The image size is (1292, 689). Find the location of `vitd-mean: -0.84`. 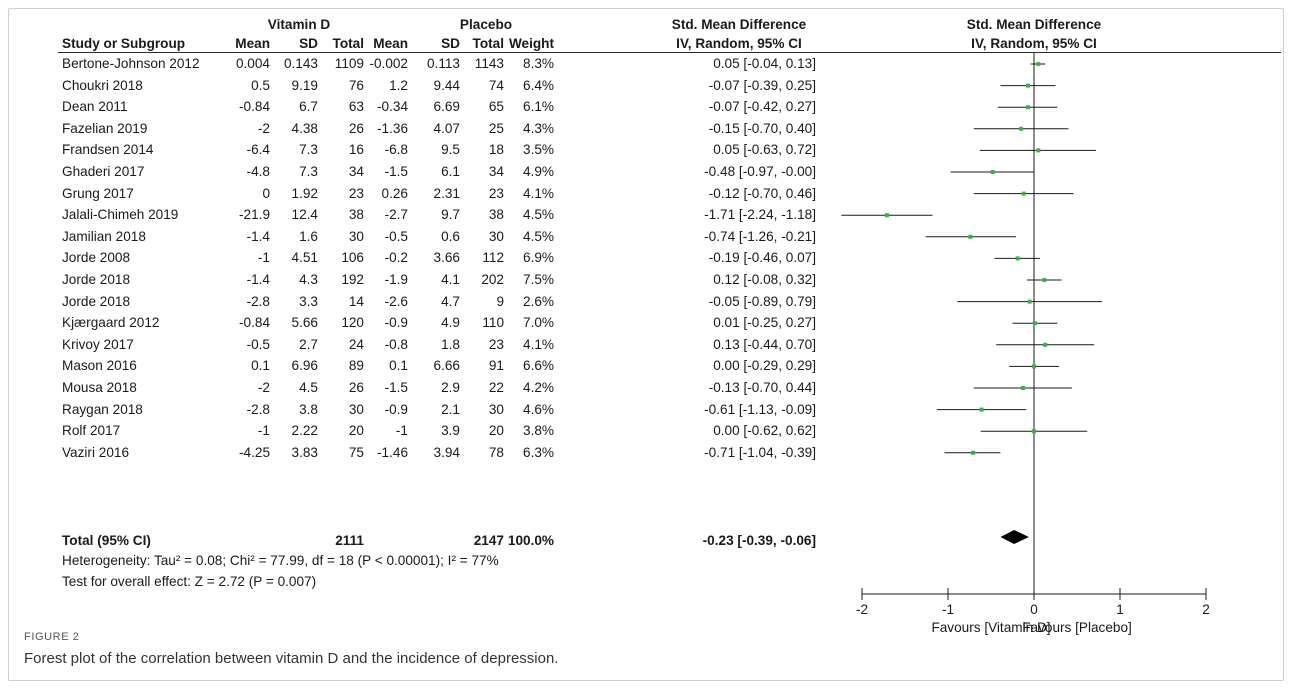

vitd-mean: -0.84 is located at coordinates (254, 323).